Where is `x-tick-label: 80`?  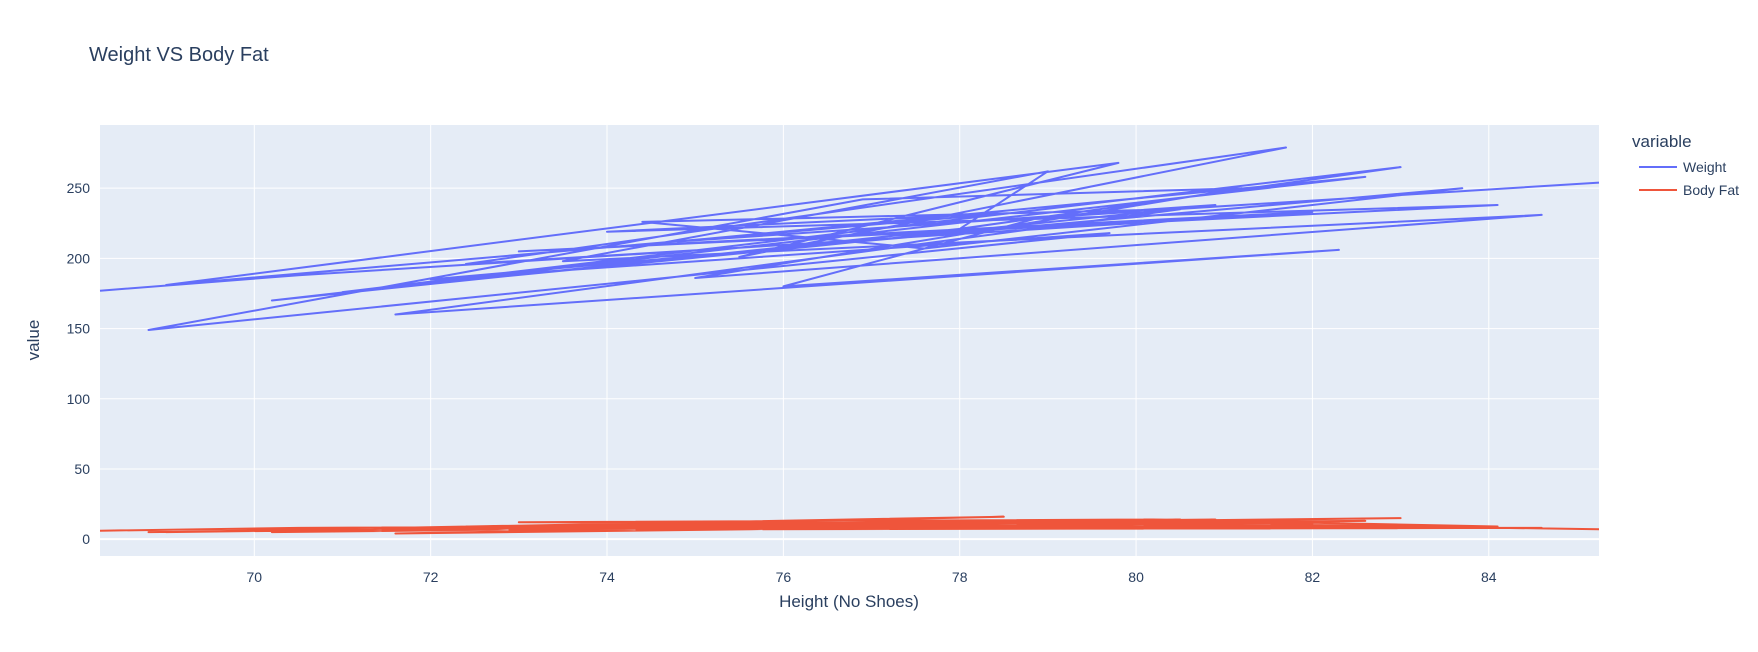
x-tick-label: 80 is located at coordinates (1136, 577).